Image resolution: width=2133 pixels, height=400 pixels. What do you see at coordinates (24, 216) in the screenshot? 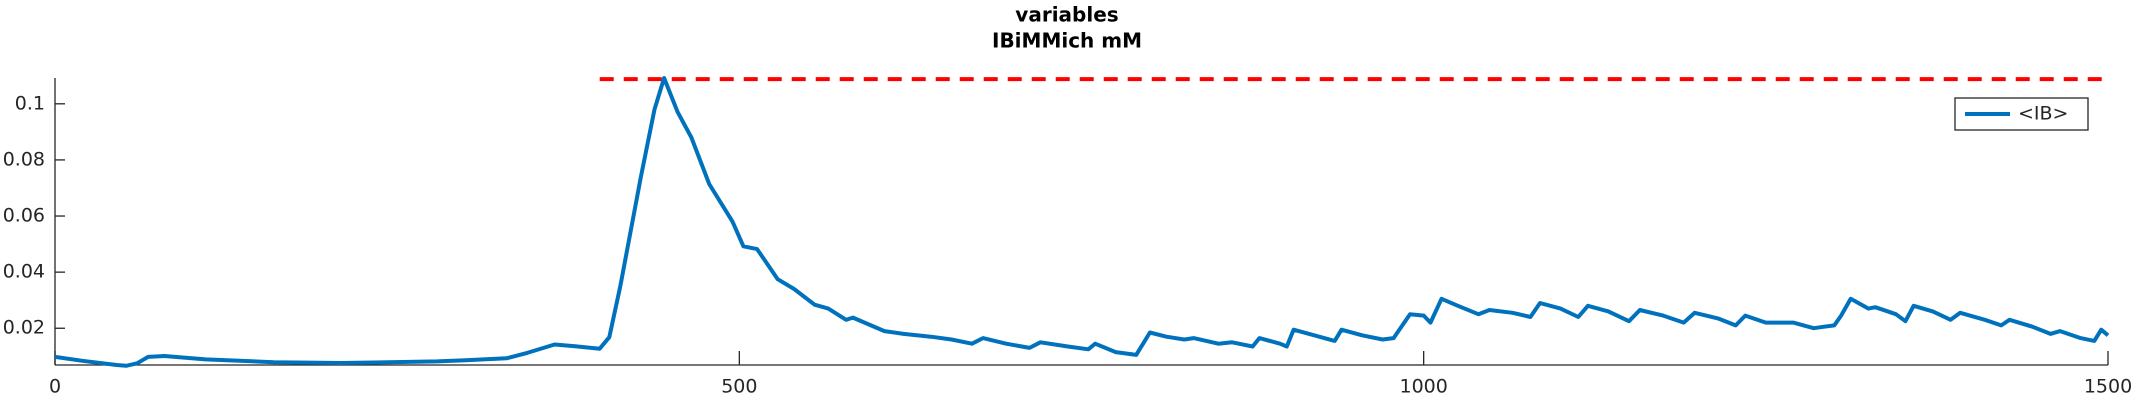
I see `y-tick-label: 0.06` at bounding box center [24, 216].